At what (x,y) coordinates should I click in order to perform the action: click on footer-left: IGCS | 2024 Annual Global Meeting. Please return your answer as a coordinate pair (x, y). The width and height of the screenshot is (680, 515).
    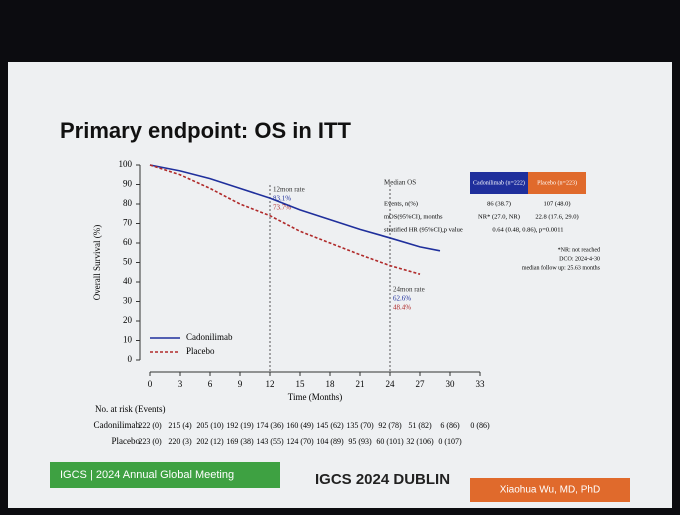
    Looking at the image, I should click on (147, 475).